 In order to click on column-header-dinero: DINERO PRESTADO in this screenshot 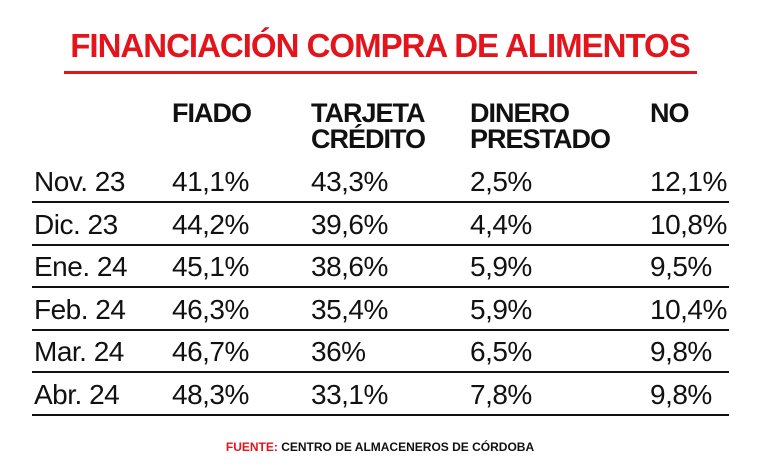, I will do `click(540, 126)`.